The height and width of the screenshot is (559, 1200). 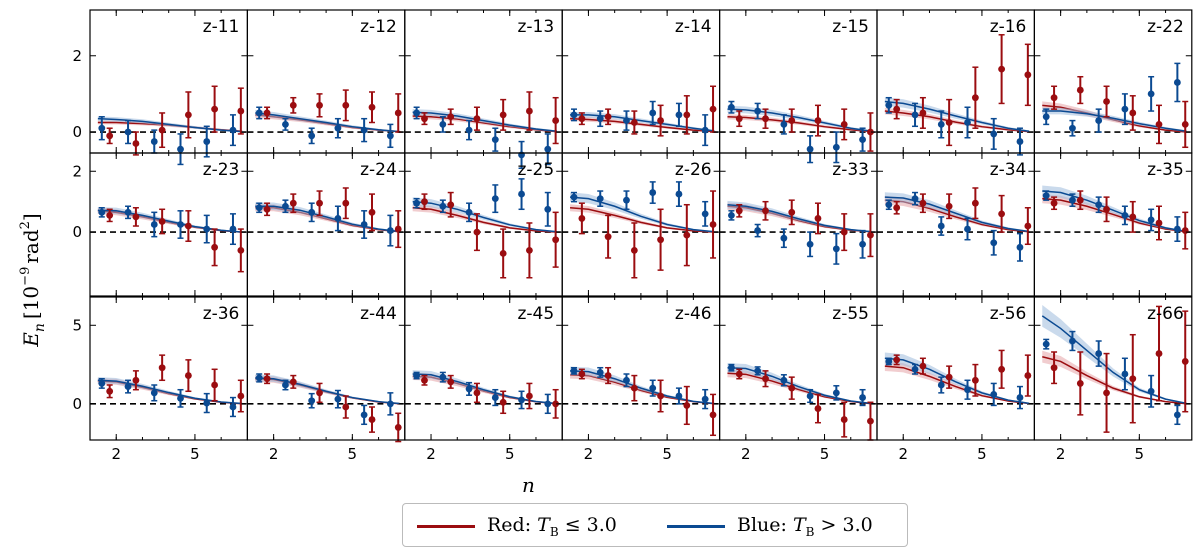 What do you see at coordinates (696, 526) in the screenshot?
I see `legend-swatch-blue` at bounding box center [696, 526].